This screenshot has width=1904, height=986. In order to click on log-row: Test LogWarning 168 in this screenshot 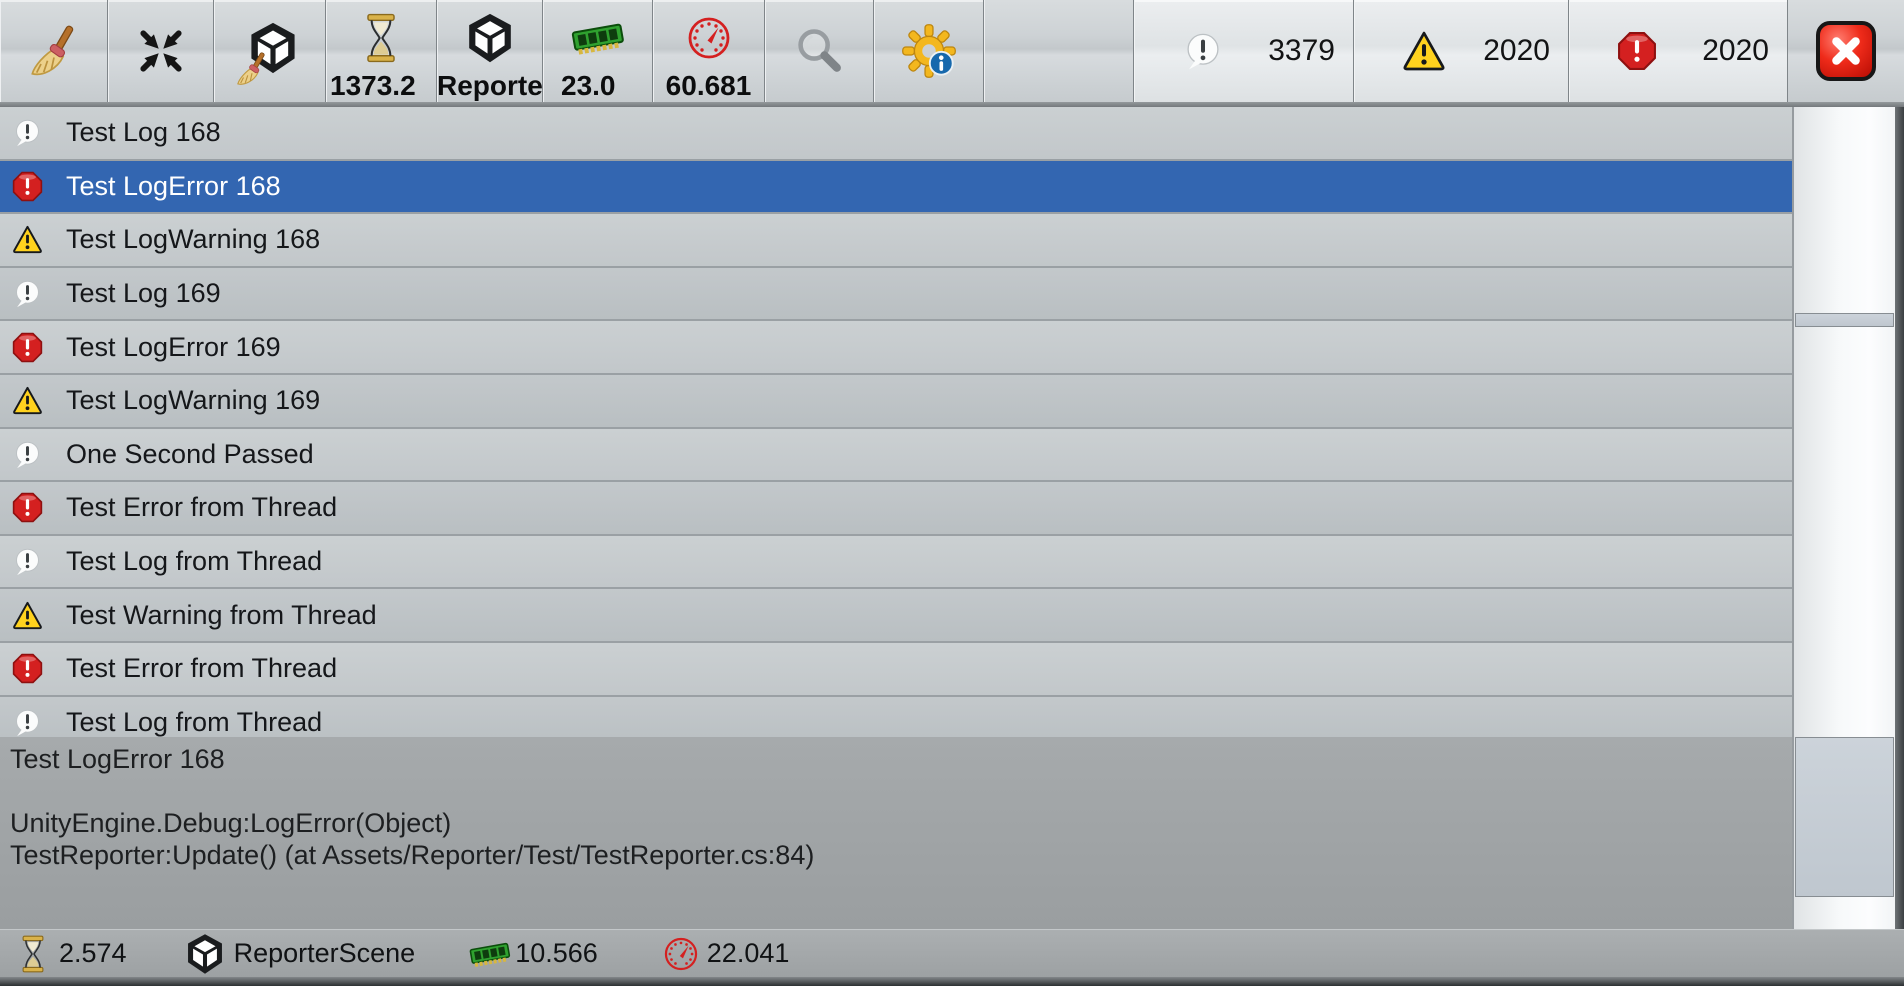, I will do `click(896, 241)`.